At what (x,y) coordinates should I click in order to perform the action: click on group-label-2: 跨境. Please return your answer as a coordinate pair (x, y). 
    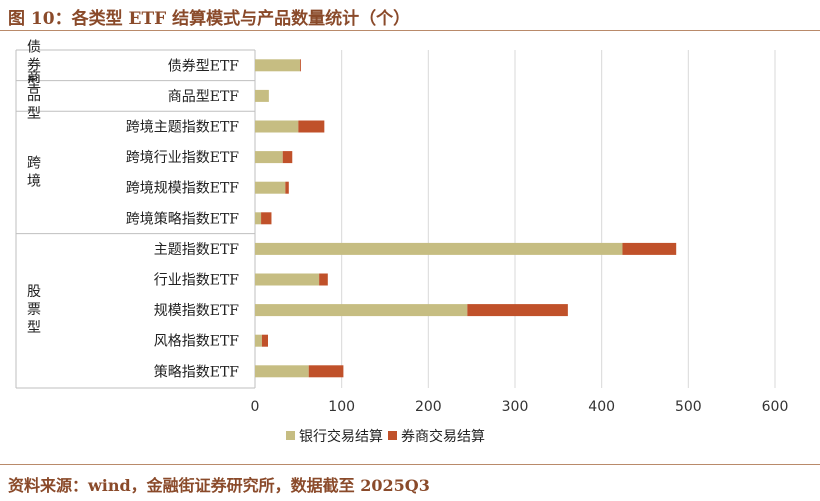
    Looking at the image, I should click on (34, 172).